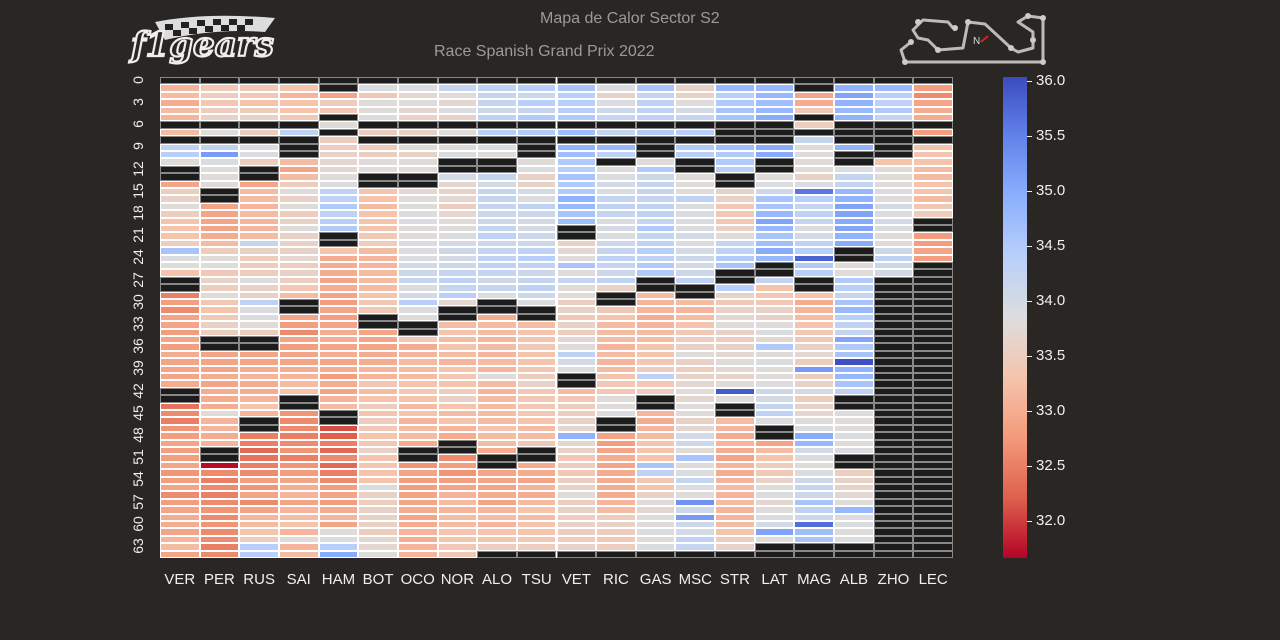 Image resolution: width=1280 pixels, height=640 pixels. What do you see at coordinates (1051, 410) in the screenshot?
I see `colorbar-tick-label: 33.0` at bounding box center [1051, 410].